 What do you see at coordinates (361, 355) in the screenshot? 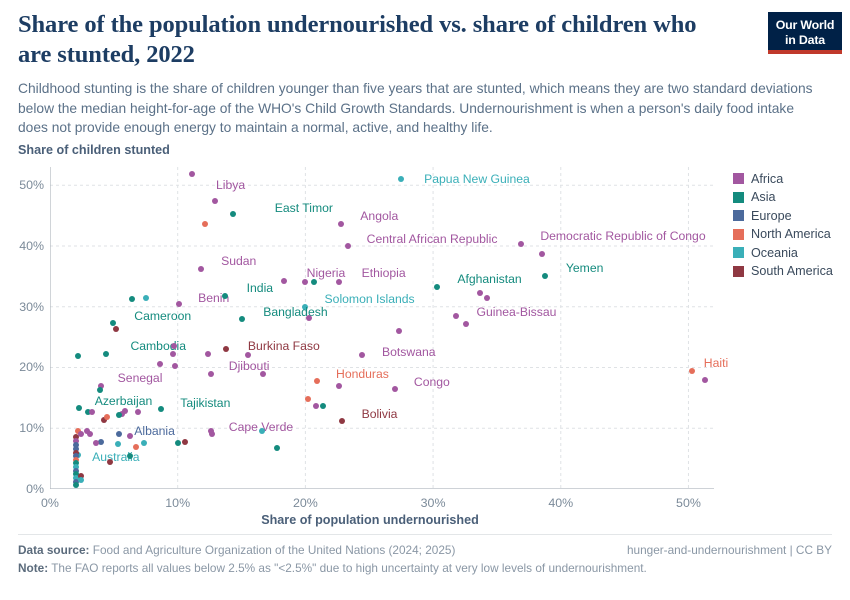
I see `data-point-botswana` at bounding box center [361, 355].